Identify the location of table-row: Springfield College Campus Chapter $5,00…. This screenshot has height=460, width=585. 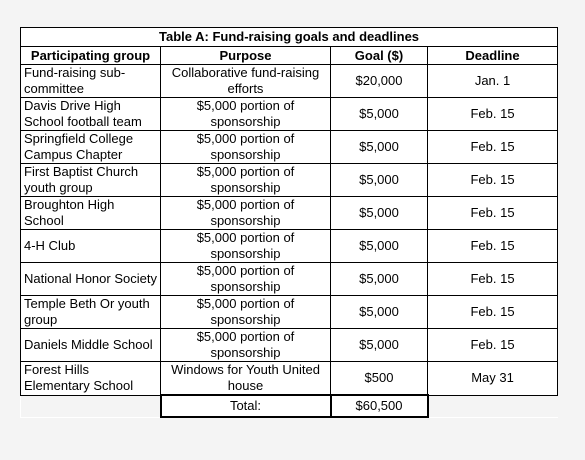
(289, 147).